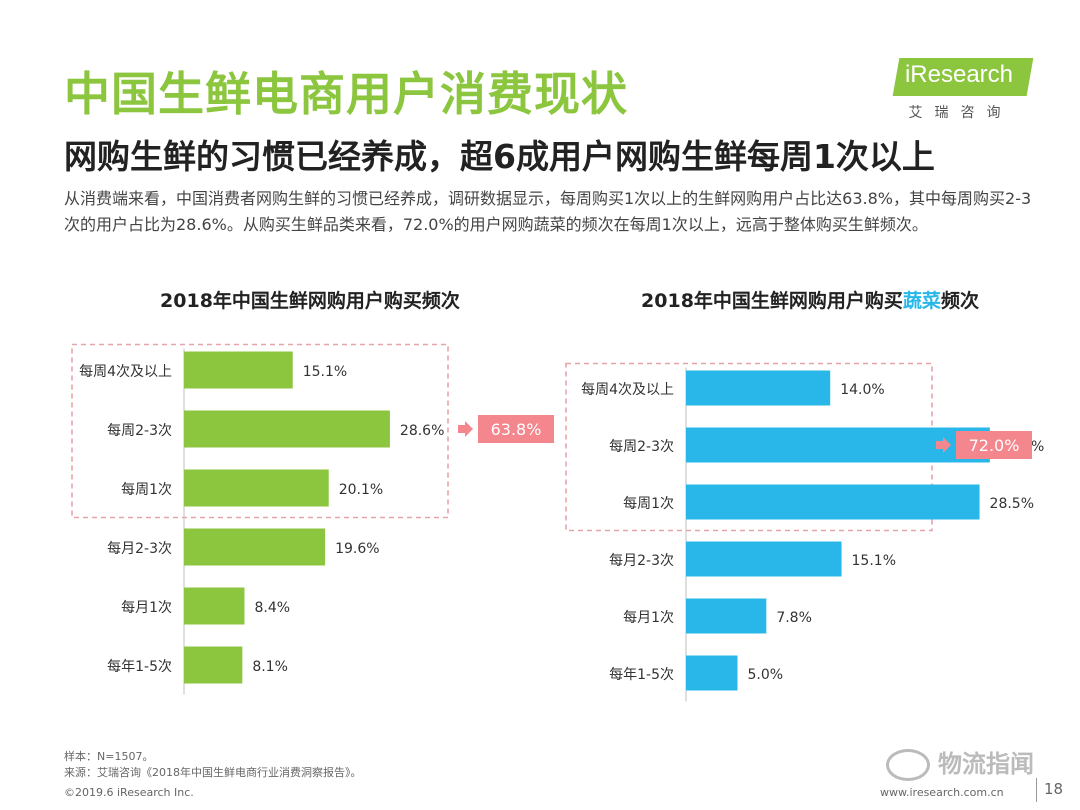 The image size is (1080, 810). Describe the element at coordinates (908, 765) in the screenshot. I see `wechat-icon` at that location.